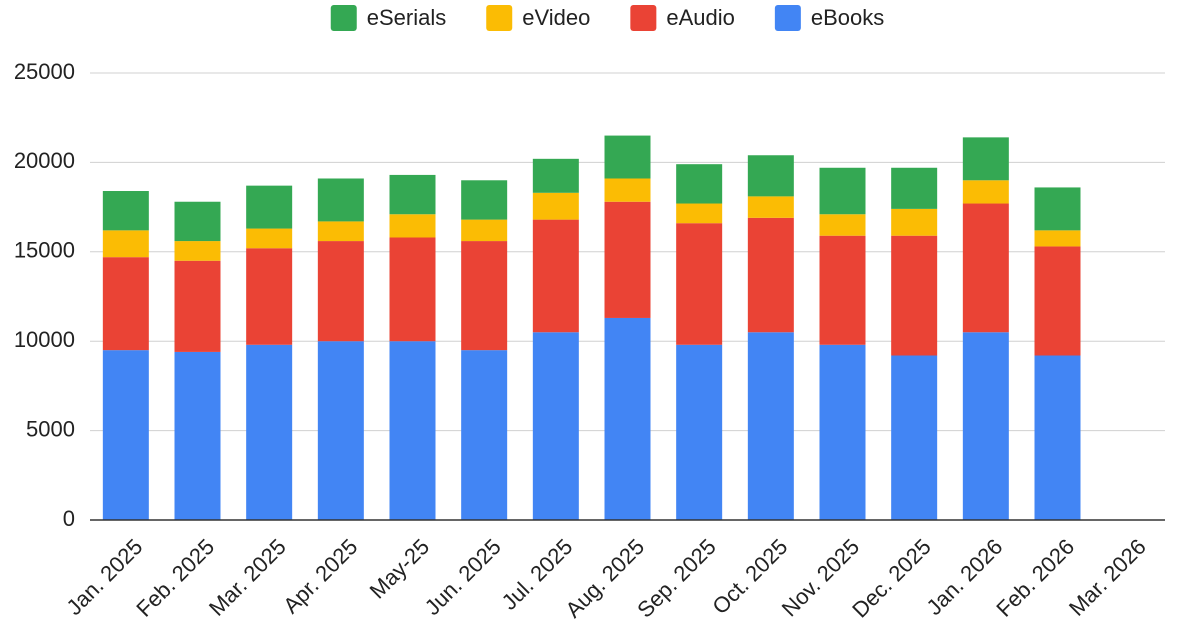 The width and height of the screenshot is (1178, 633). I want to click on x-tick-label: Feb. 2026, so click(1035, 578).